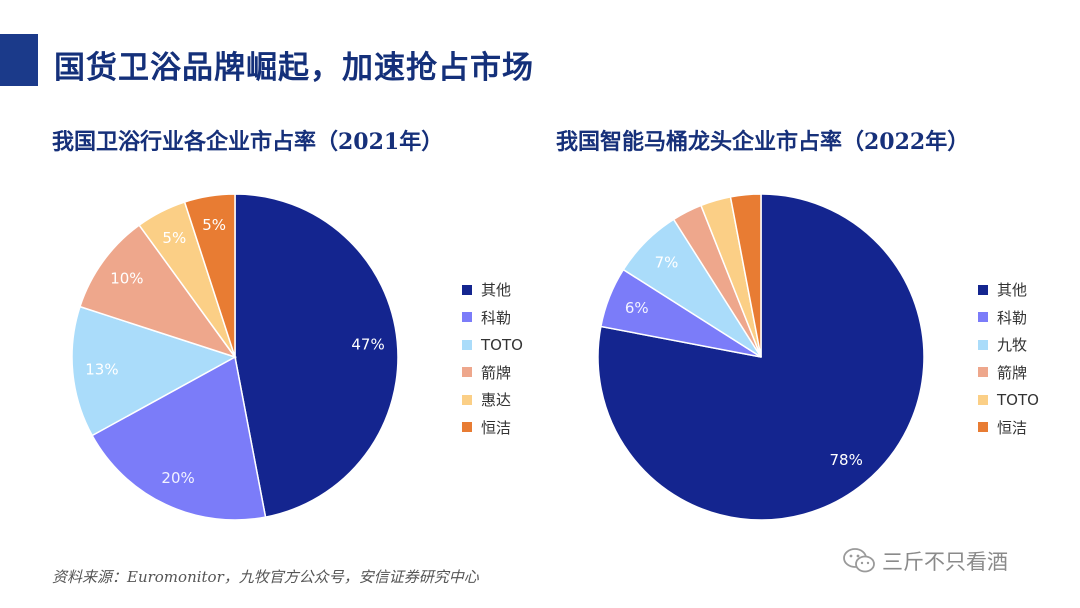 The height and width of the screenshot is (608, 1080). What do you see at coordinates (667, 262) in the screenshot?
I see `pie-slice-label: 7%` at bounding box center [667, 262].